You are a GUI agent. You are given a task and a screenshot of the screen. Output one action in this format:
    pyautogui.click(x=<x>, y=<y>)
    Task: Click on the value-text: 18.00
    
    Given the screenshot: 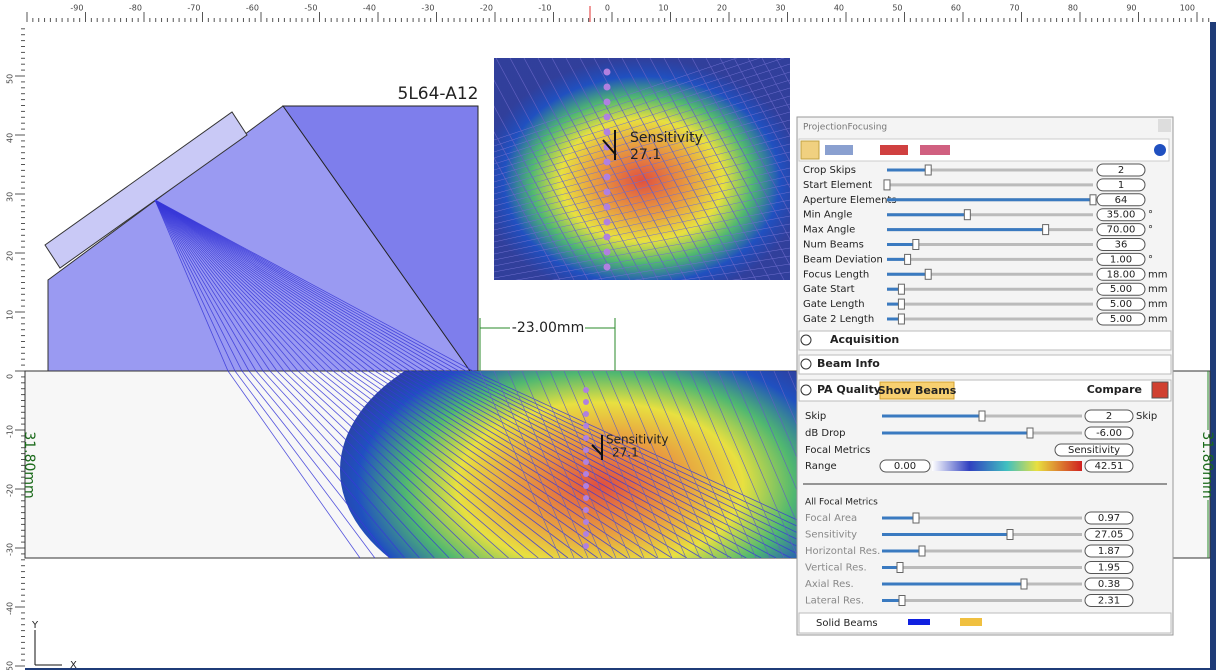 What is the action you would take?
    pyautogui.click(x=1121, y=274)
    